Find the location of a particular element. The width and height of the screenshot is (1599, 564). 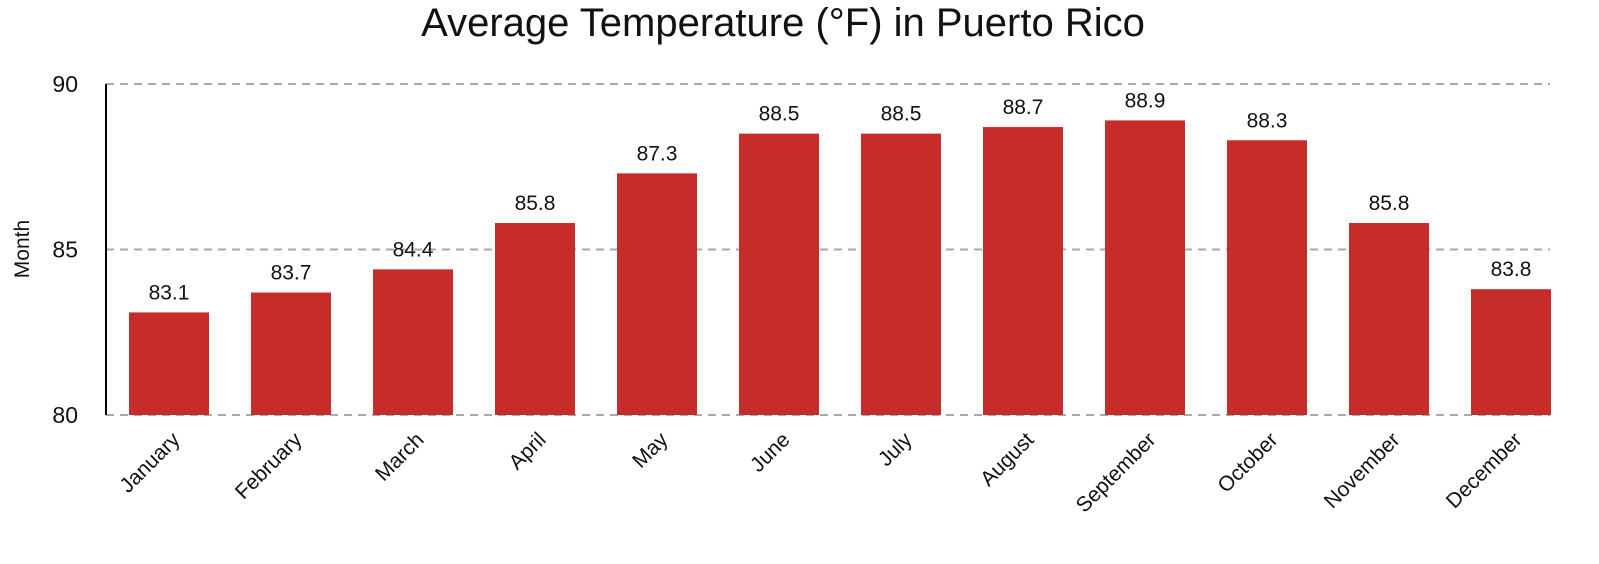

y-tick-label: 90 is located at coordinates (65, 84).